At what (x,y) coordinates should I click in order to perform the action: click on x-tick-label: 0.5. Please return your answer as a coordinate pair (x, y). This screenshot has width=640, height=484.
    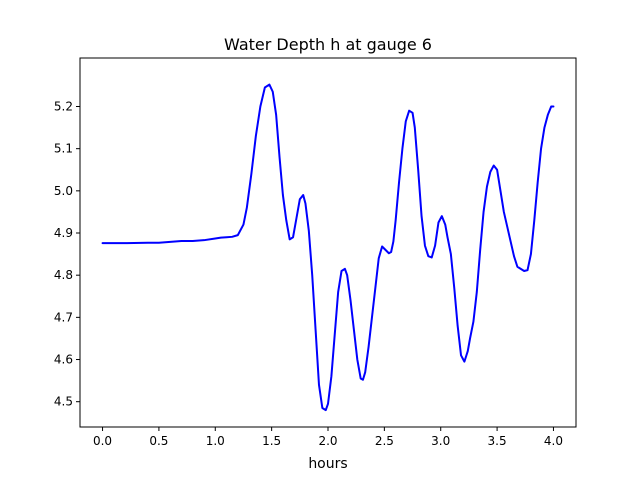
    Looking at the image, I should click on (158, 441).